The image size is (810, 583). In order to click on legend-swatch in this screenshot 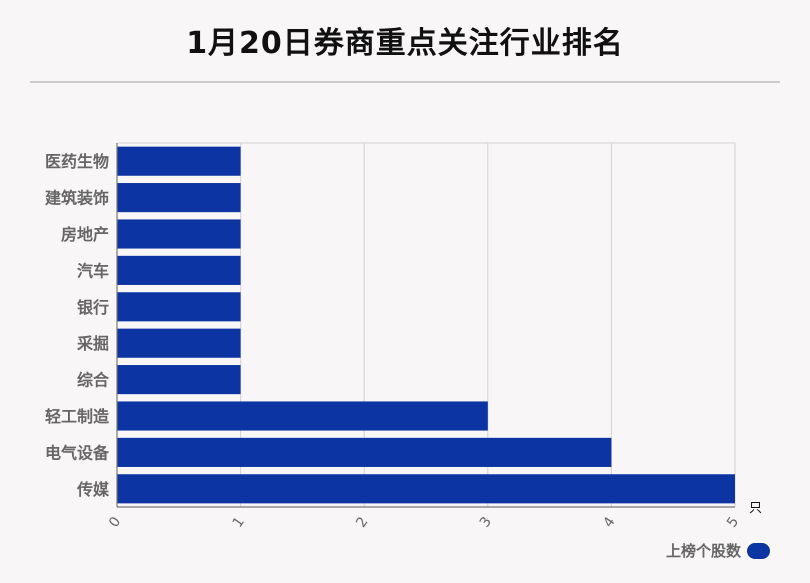, I will do `click(758, 550)`.